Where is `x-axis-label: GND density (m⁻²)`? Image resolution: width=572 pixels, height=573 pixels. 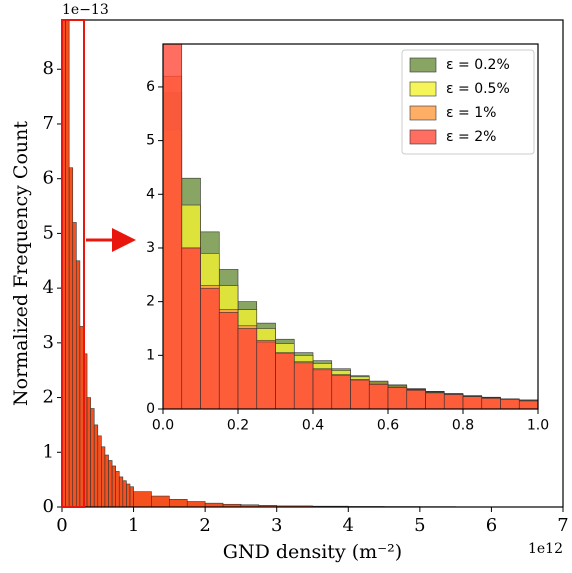
x-axis-label: GND density (m⁻²) is located at coordinates (312, 552).